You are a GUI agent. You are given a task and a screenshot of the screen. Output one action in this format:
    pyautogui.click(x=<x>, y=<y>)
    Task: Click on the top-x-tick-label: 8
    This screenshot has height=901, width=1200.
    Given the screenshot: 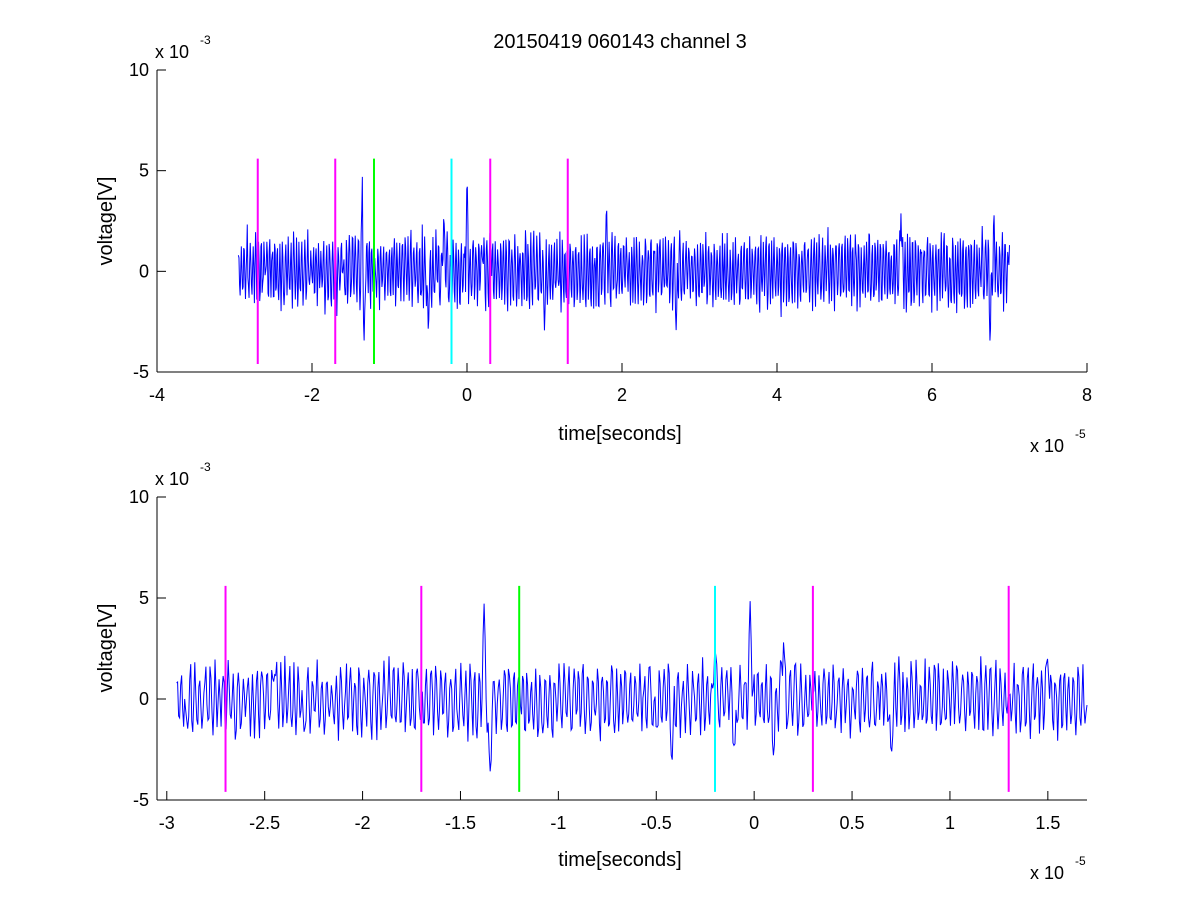 What is the action you would take?
    pyautogui.click(x=1087, y=395)
    